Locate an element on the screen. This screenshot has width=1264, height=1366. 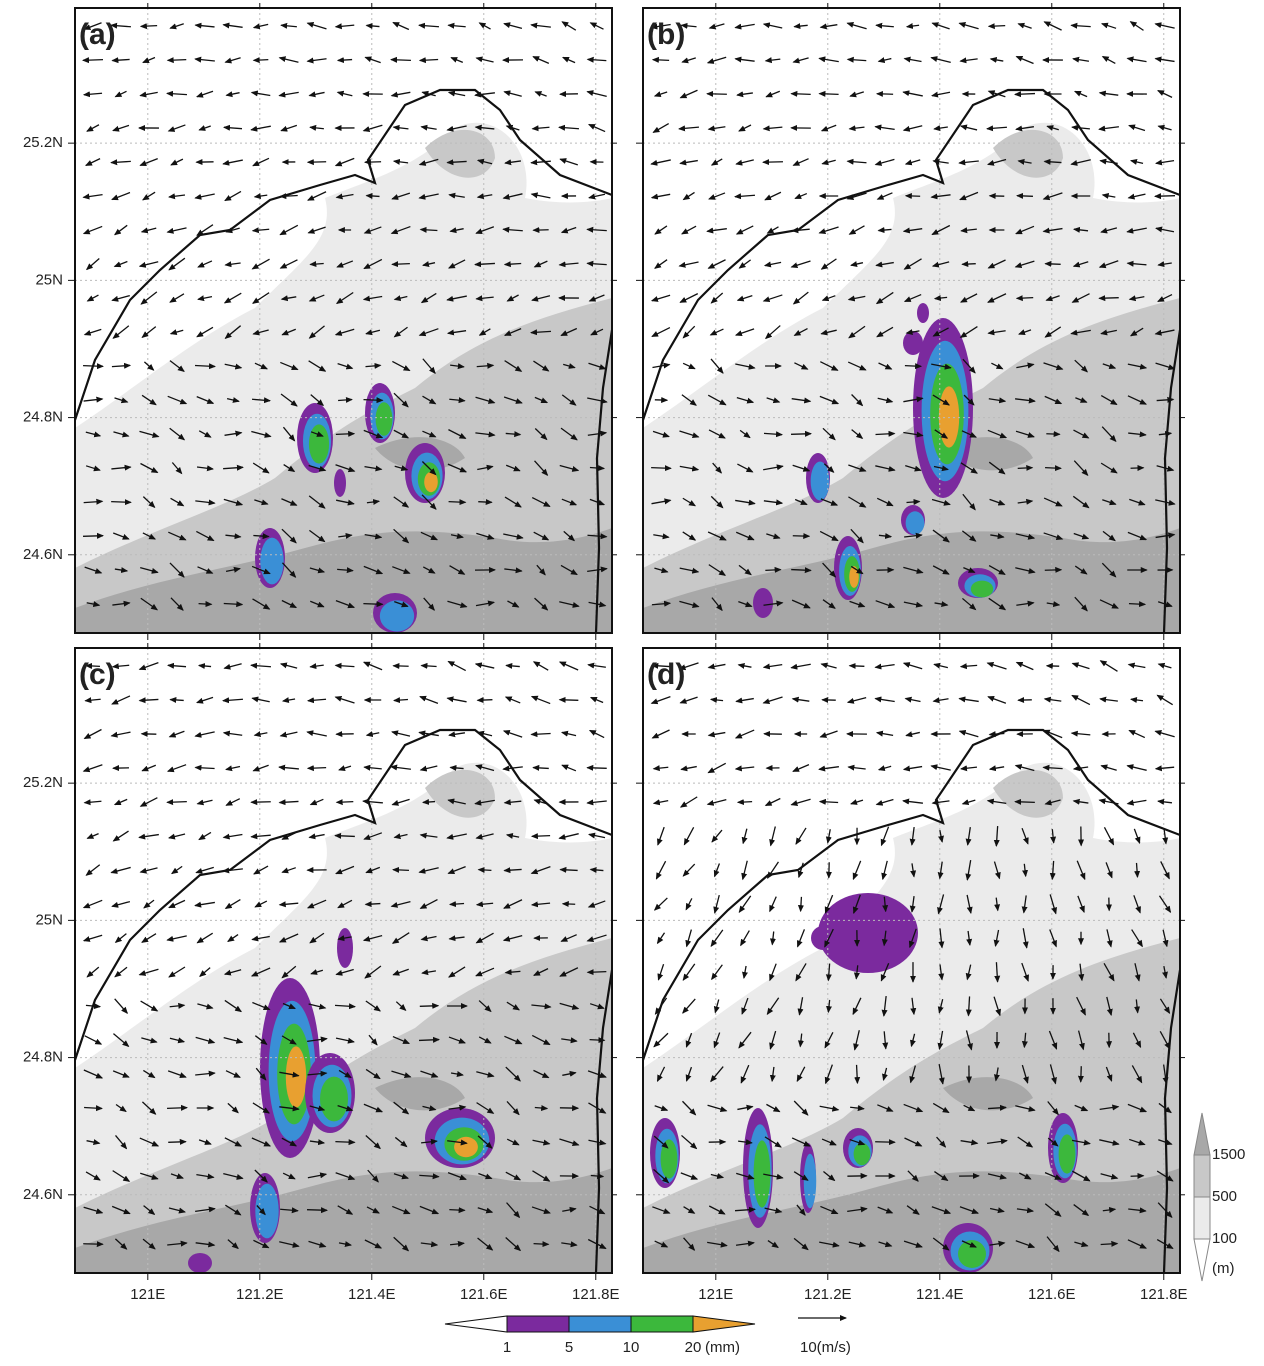
y-tick-label: 25N is located at coordinates (49, 919).